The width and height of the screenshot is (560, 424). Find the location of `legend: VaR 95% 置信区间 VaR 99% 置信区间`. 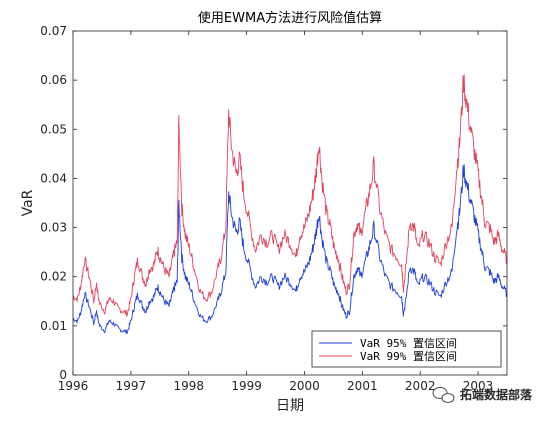

legend: VaR 95% 置信区间 VaR 99% 置信区间 is located at coordinates (406, 349).